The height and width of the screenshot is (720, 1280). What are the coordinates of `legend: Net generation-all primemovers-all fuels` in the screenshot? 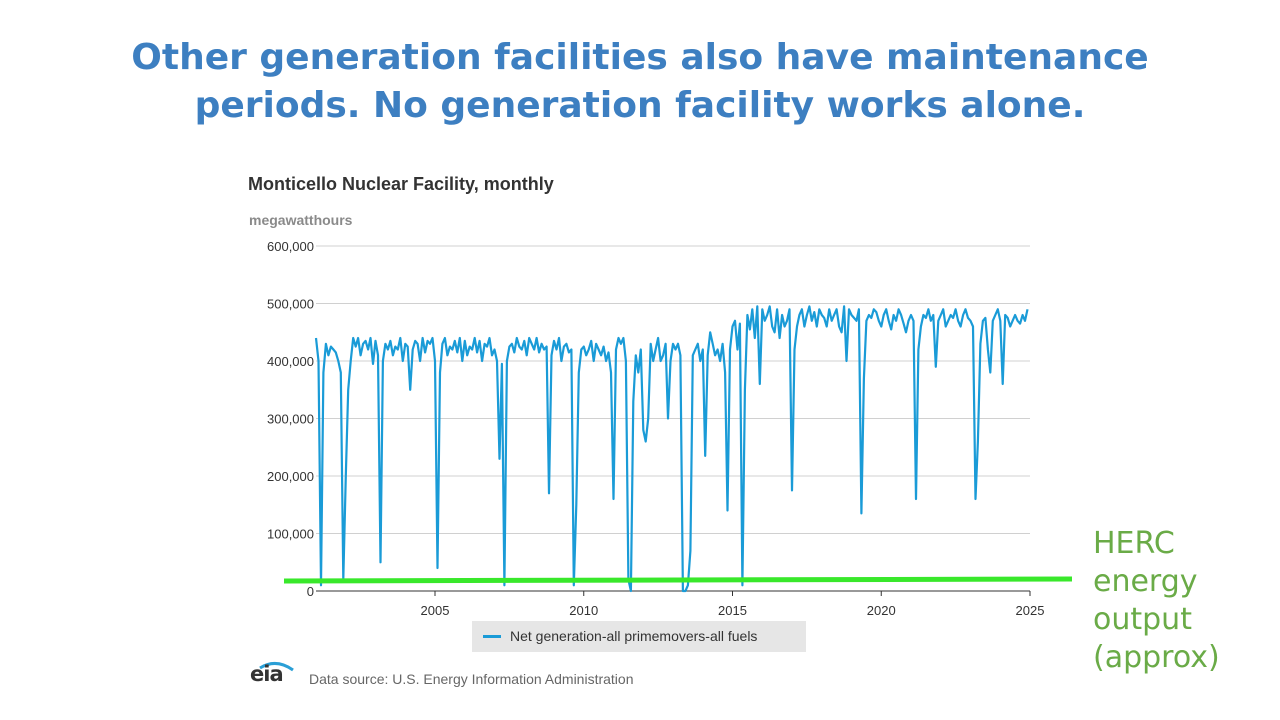 It's located at (639, 636).